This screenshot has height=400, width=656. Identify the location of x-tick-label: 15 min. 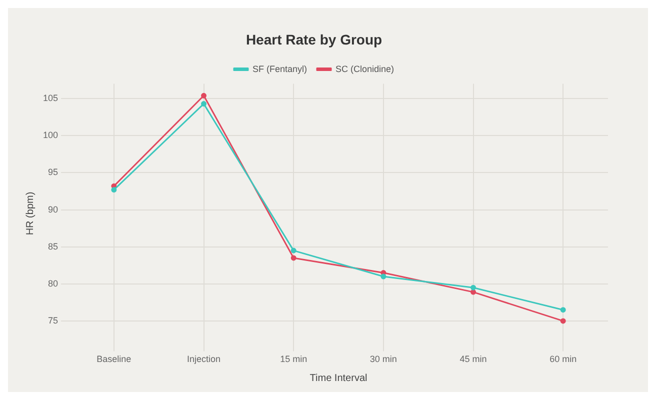
(294, 359).